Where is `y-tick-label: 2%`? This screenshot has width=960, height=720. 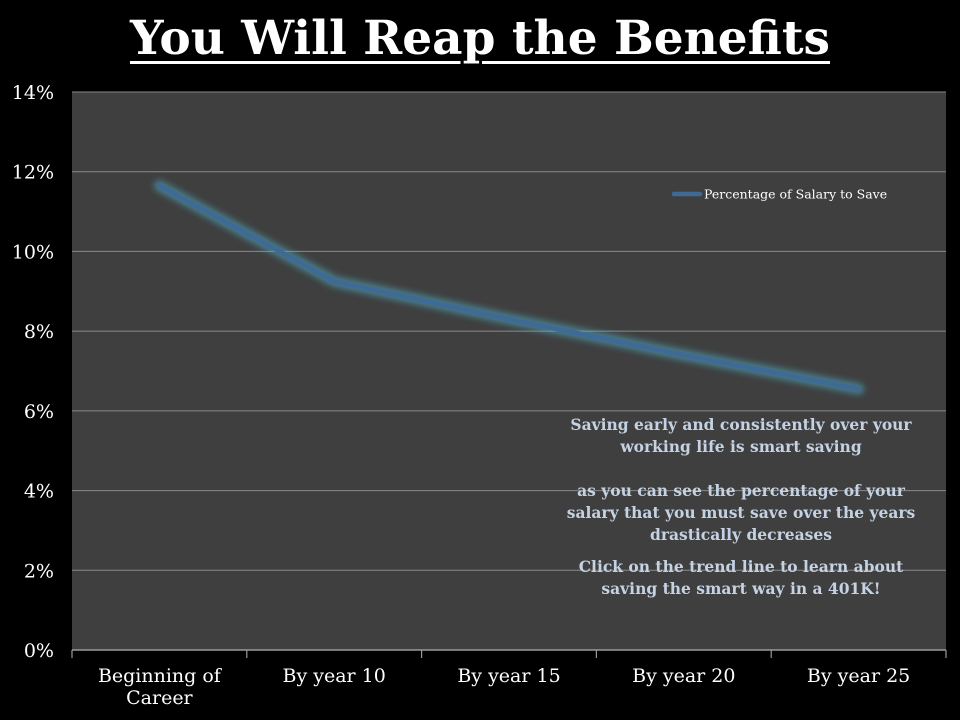 y-tick-label: 2% is located at coordinates (39, 571).